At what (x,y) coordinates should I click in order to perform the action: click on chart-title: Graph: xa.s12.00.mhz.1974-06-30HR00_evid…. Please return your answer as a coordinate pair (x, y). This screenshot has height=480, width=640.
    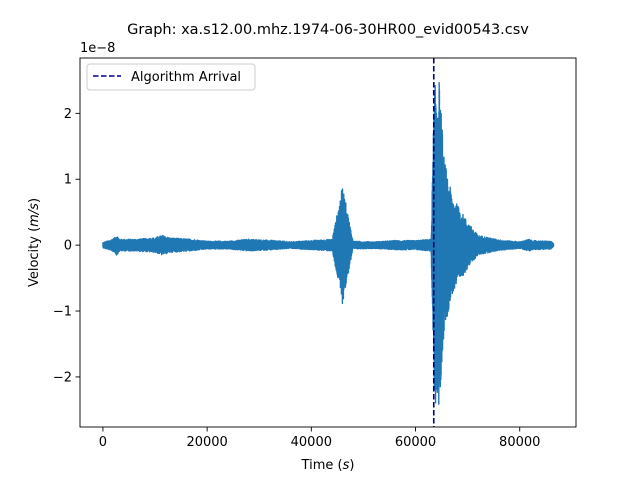
    Looking at the image, I should click on (328, 30).